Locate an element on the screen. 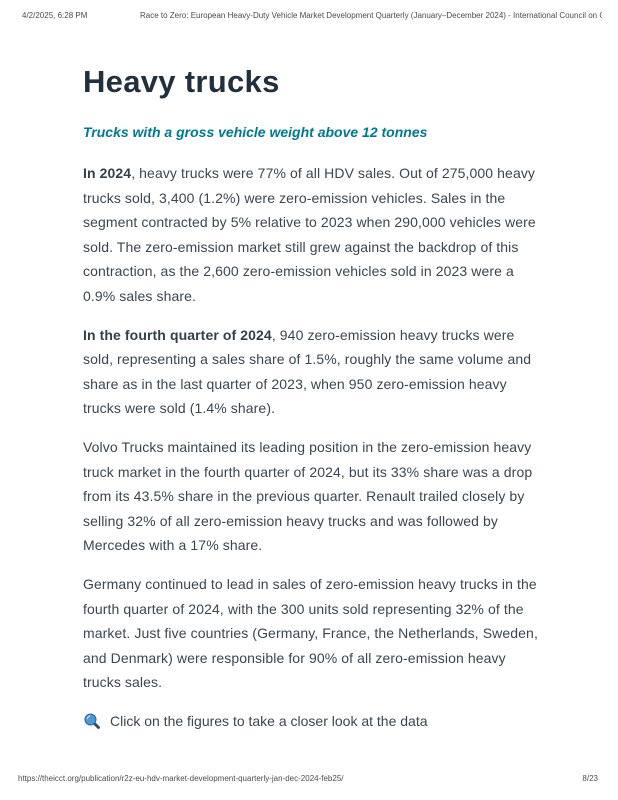 The image size is (618, 800). paragraph-lead: In the fourth quarter of 2024 is located at coordinates (177, 334).